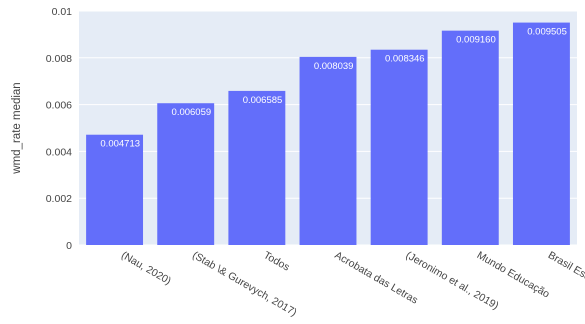  I want to click on x-tick-label: Brasil Escola, so click(565, 269).